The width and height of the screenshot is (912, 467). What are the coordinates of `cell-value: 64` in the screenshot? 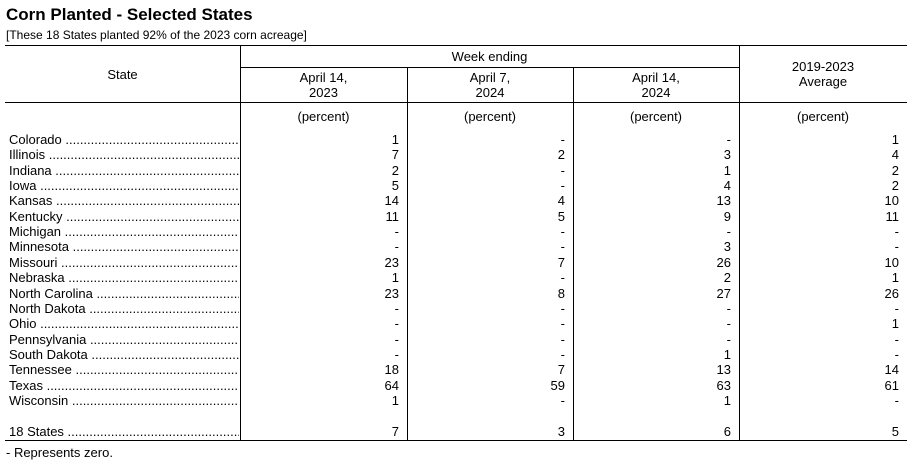 It's located at (391, 385).